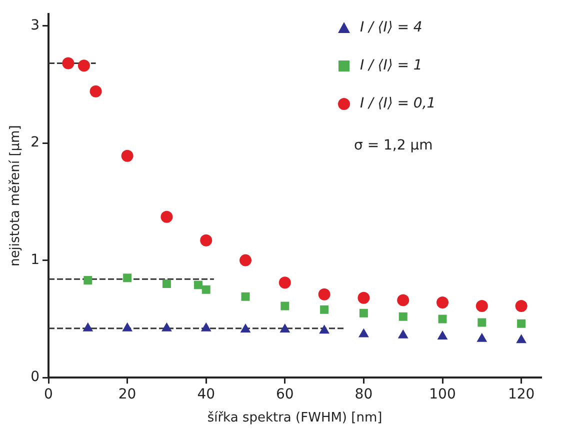 Image resolution: width=561 pixels, height=434 pixels. I want to click on y-tick-label: 0, so click(35, 377).